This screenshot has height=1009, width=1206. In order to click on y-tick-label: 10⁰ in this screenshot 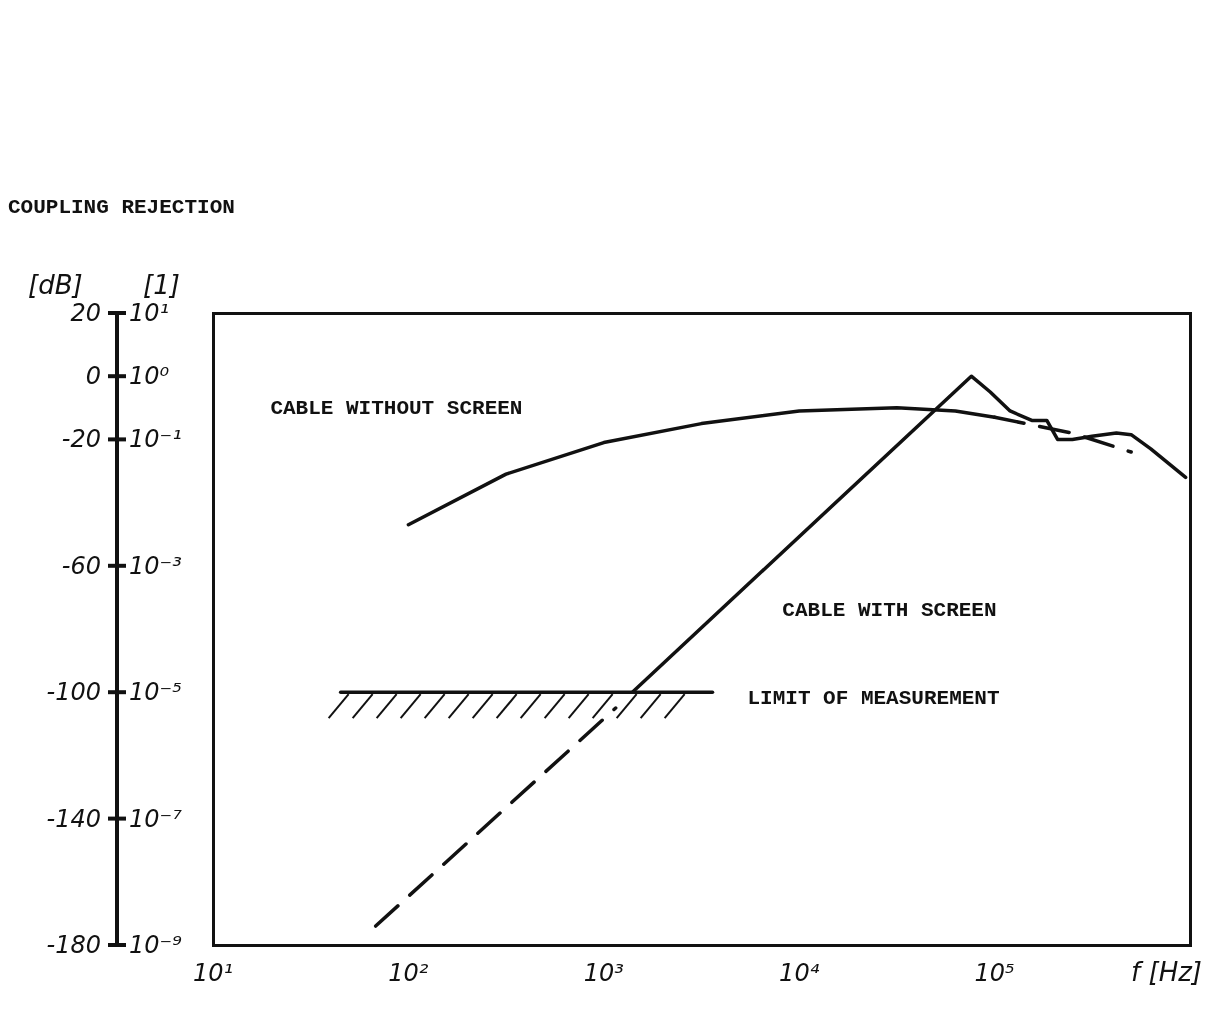, I will do `click(149, 376)`.